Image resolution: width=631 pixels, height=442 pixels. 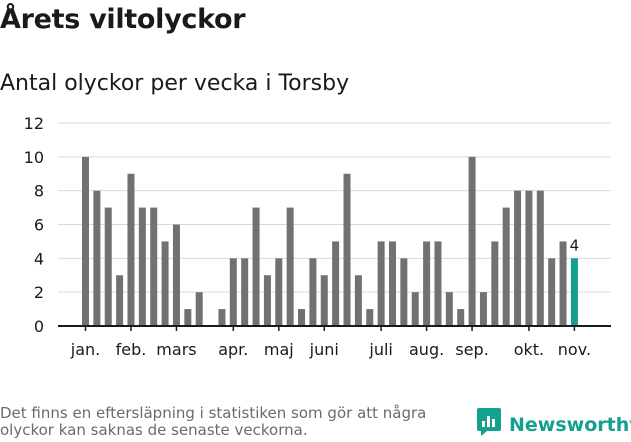 I want to click on chart-subtitle: Antal olyckor per vecka i Torsby, so click(x=175, y=83).